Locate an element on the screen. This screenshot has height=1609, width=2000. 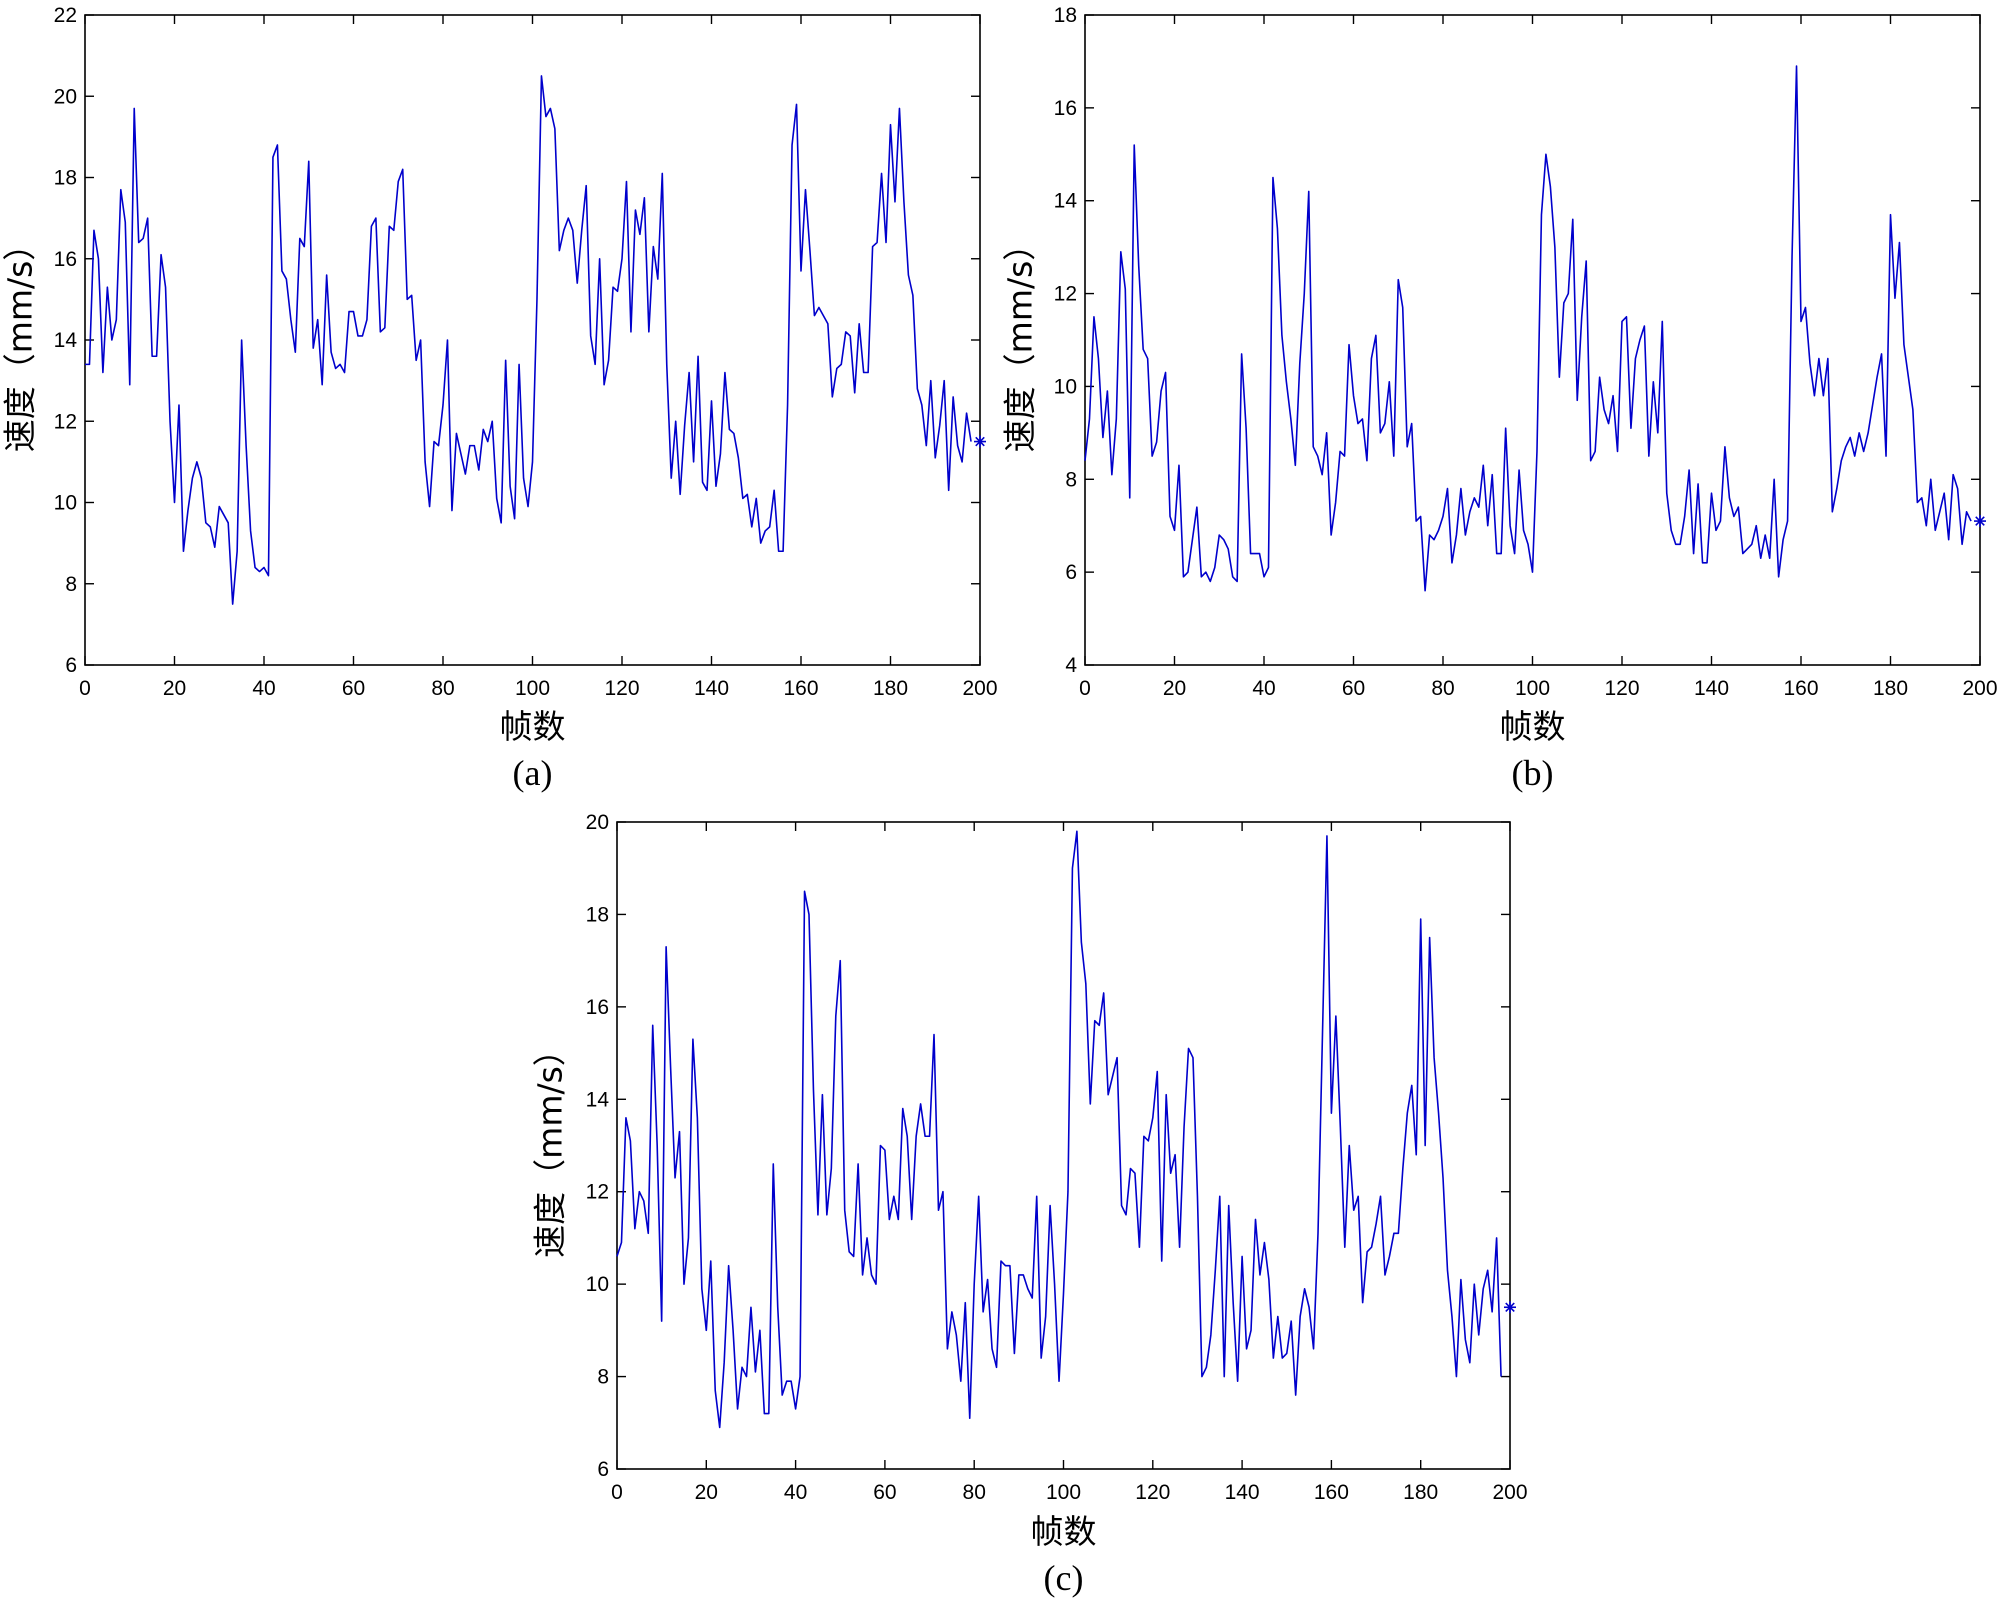
y-tick-label: 4 is located at coordinates (1071, 665).